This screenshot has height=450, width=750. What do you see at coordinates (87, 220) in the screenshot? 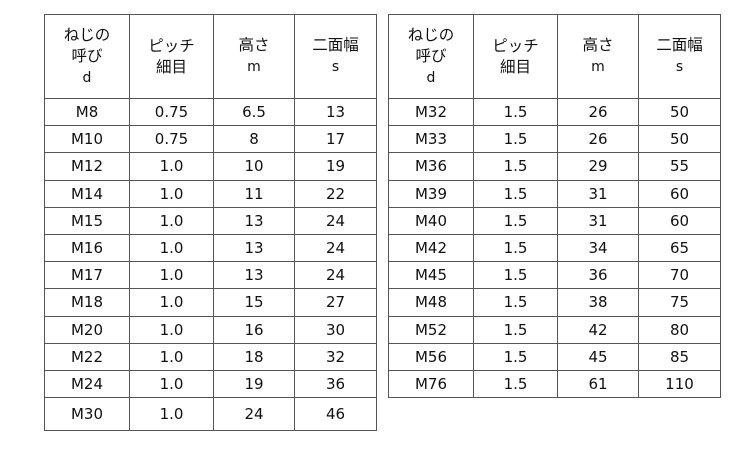
I see `size-cell: M15` at bounding box center [87, 220].